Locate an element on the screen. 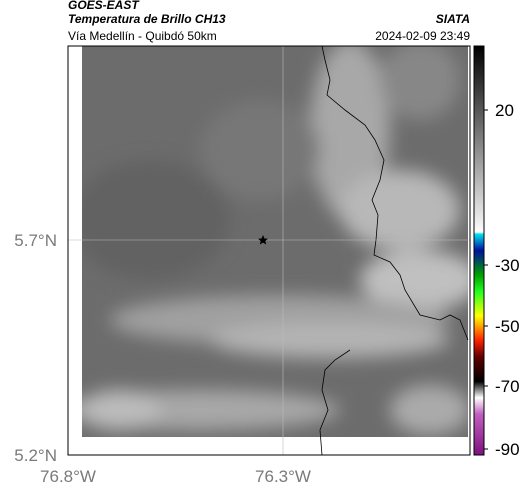 The width and height of the screenshot is (526, 496). colorbar-tick-label: 20 is located at coordinates (504, 110).